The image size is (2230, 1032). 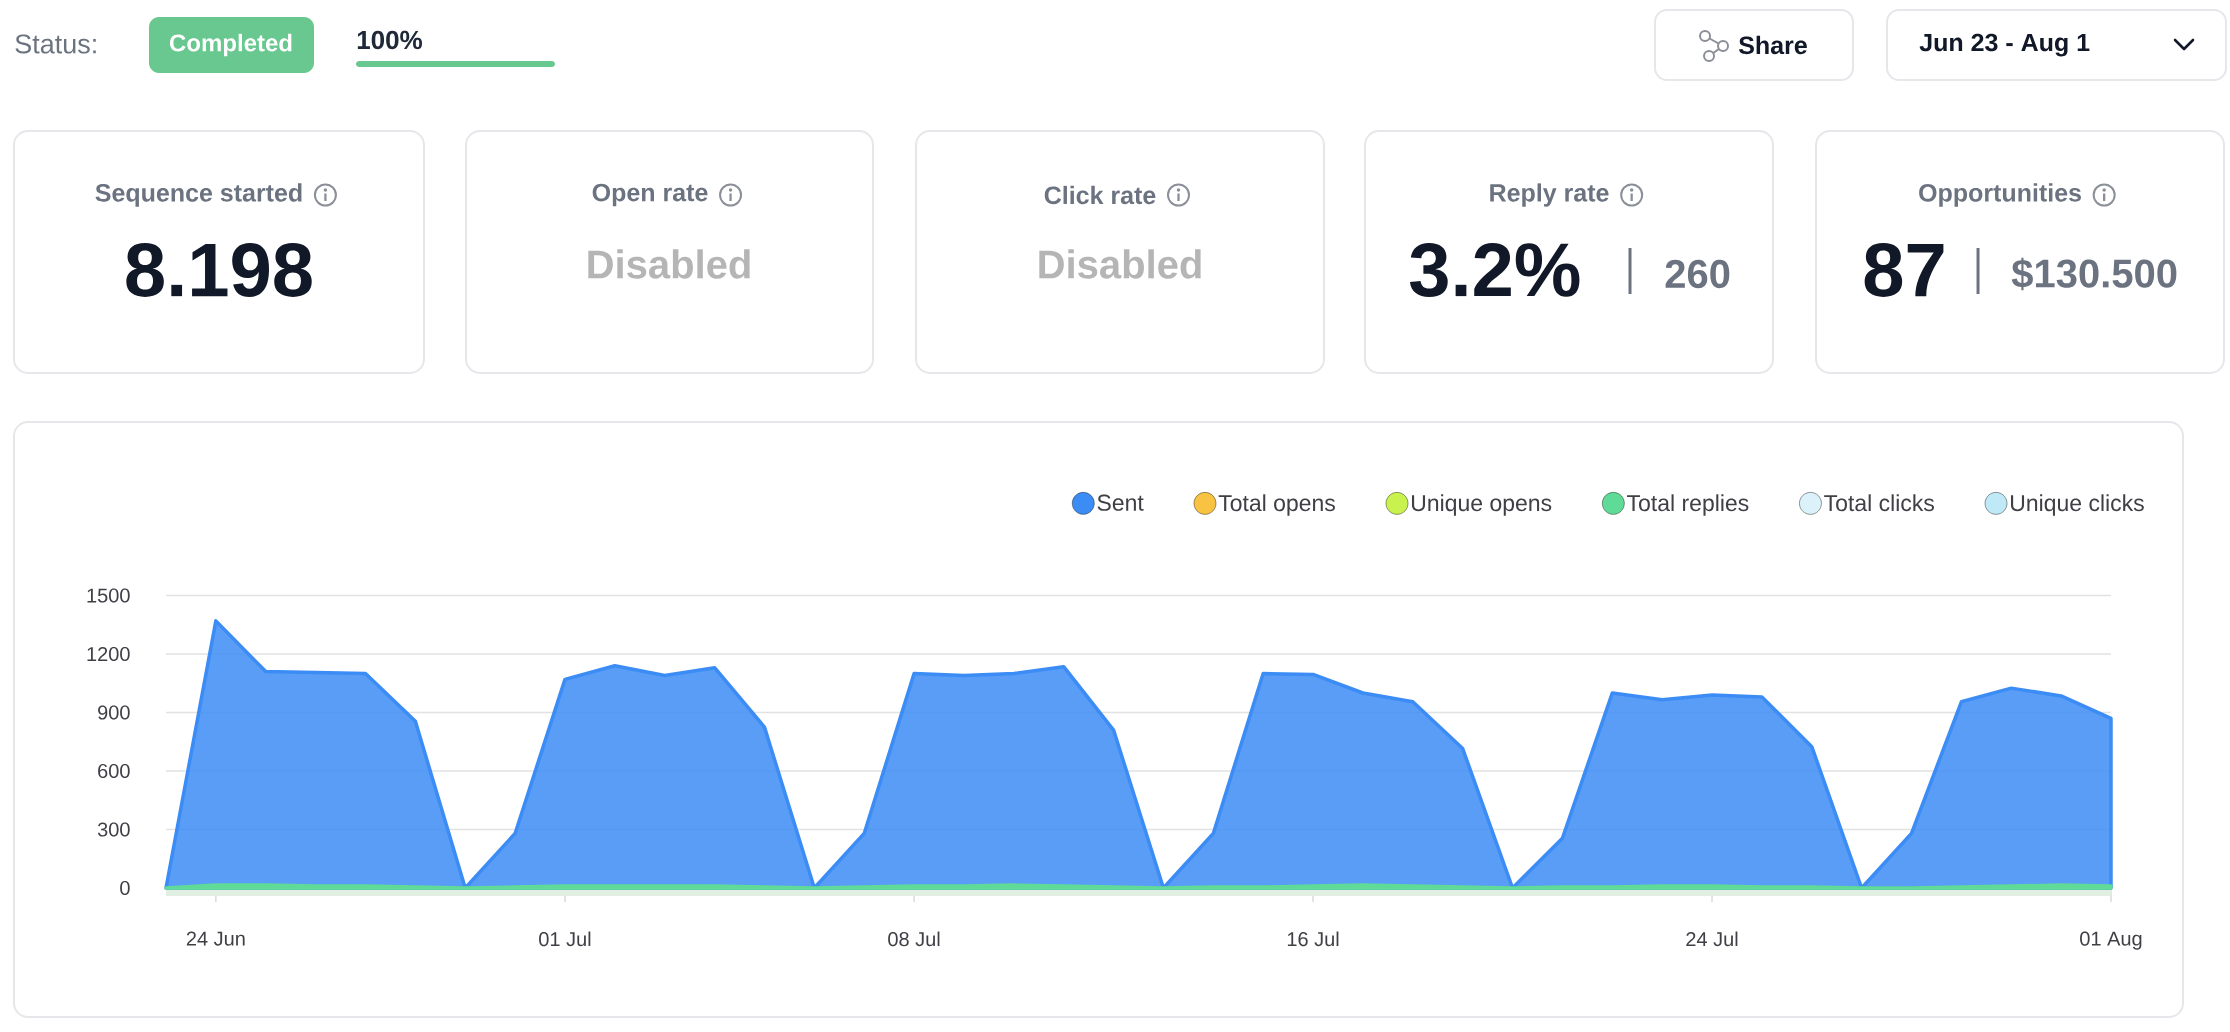 What do you see at coordinates (1688, 505) in the screenshot?
I see `legend-label: Total replies` at bounding box center [1688, 505].